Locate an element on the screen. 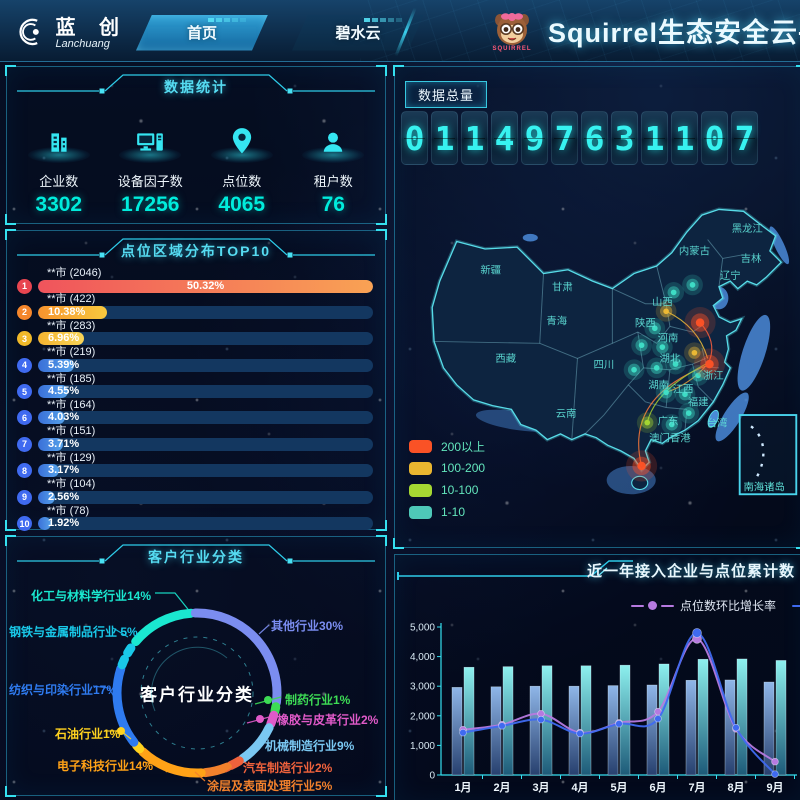 This screenshot has width=800, height=800. top10-bar-percent: 10.38% is located at coordinates (67, 311).